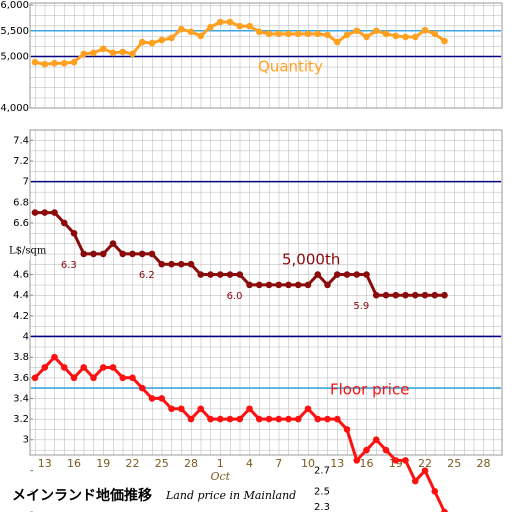 The height and width of the screenshot is (516, 512). Describe the element at coordinates (21, 316) in the screenshot. I see `y-tick-label: 4.2` at that location.